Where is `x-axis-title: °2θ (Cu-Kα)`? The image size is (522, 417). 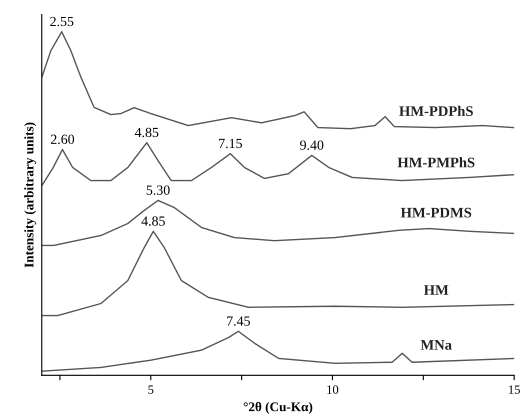
x-axis-title: °2θ (Cu-Kα) is located at coordinates (278, 408).